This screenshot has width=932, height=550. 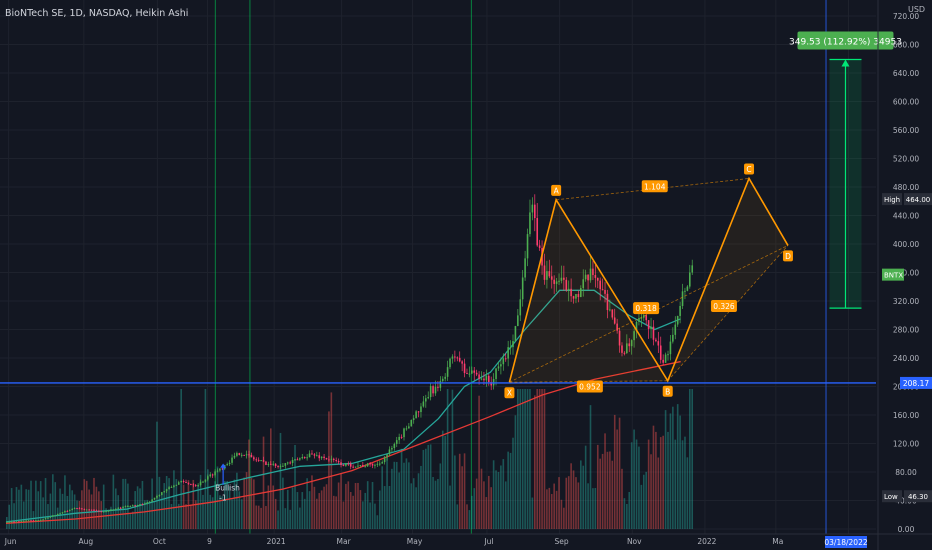 I want to click on price-value-text: 46.30, so click(x=918, y=497).